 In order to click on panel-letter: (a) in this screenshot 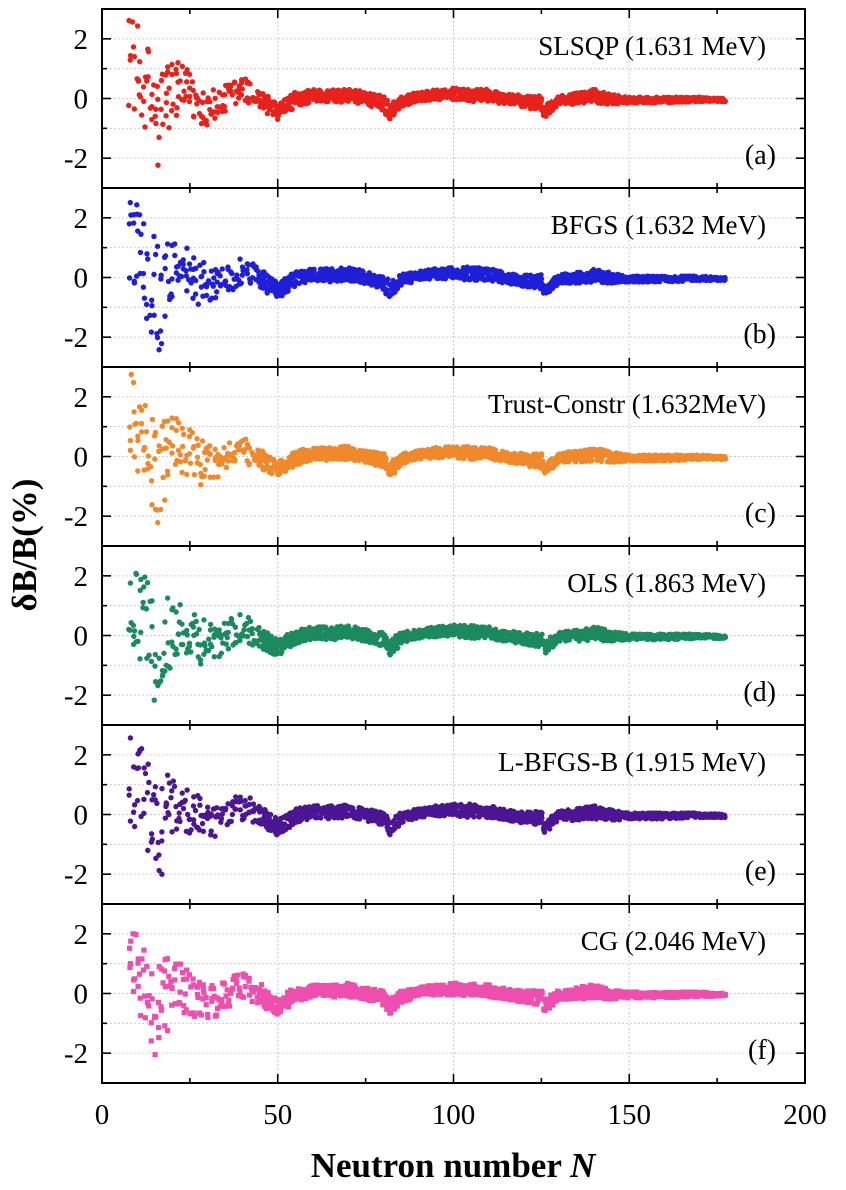, I will do `click(760, 155)`.